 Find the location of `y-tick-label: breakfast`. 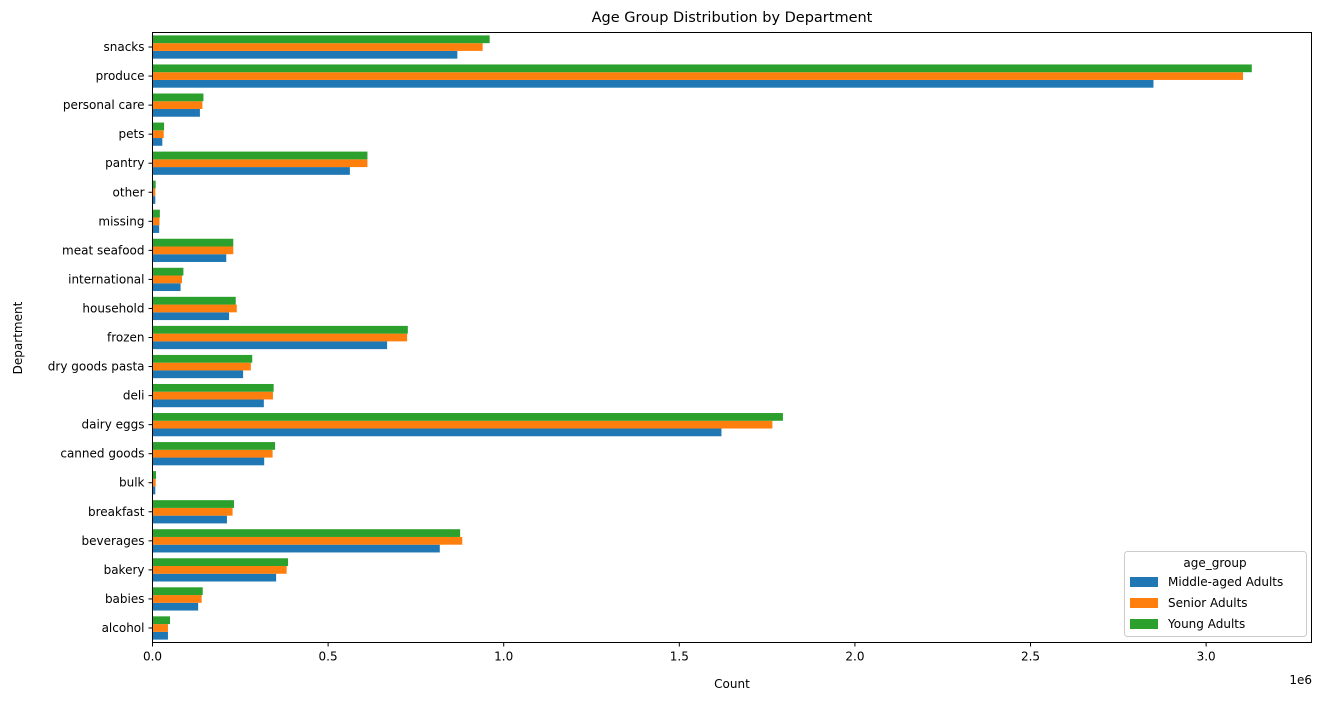

y-tick-label: breakfast is located at coordinates (116, 512).